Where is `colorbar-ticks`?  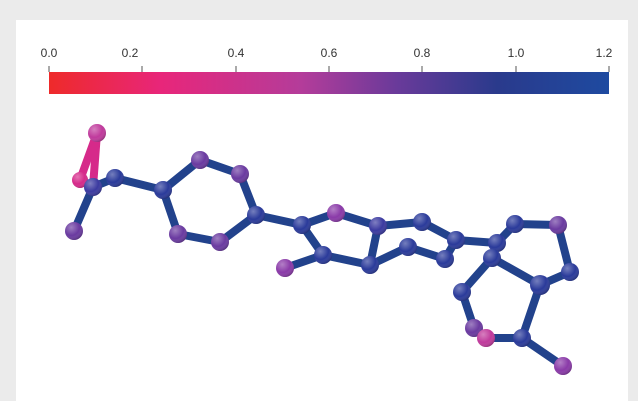 colorbar-ticks is located at coordinates (329, 69).